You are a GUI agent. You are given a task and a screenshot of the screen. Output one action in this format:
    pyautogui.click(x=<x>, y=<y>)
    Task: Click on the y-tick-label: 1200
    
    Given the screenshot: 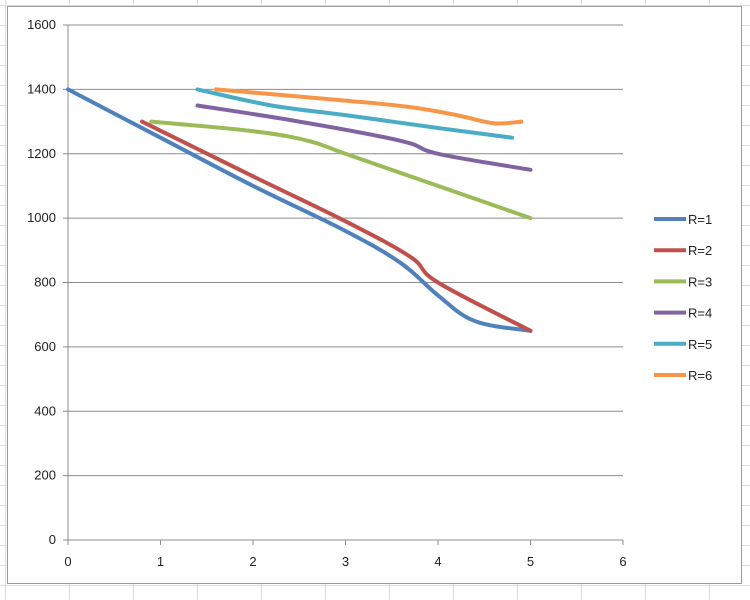 What is the action you would take?
    pyautogui.click(x=41, y=153)
    